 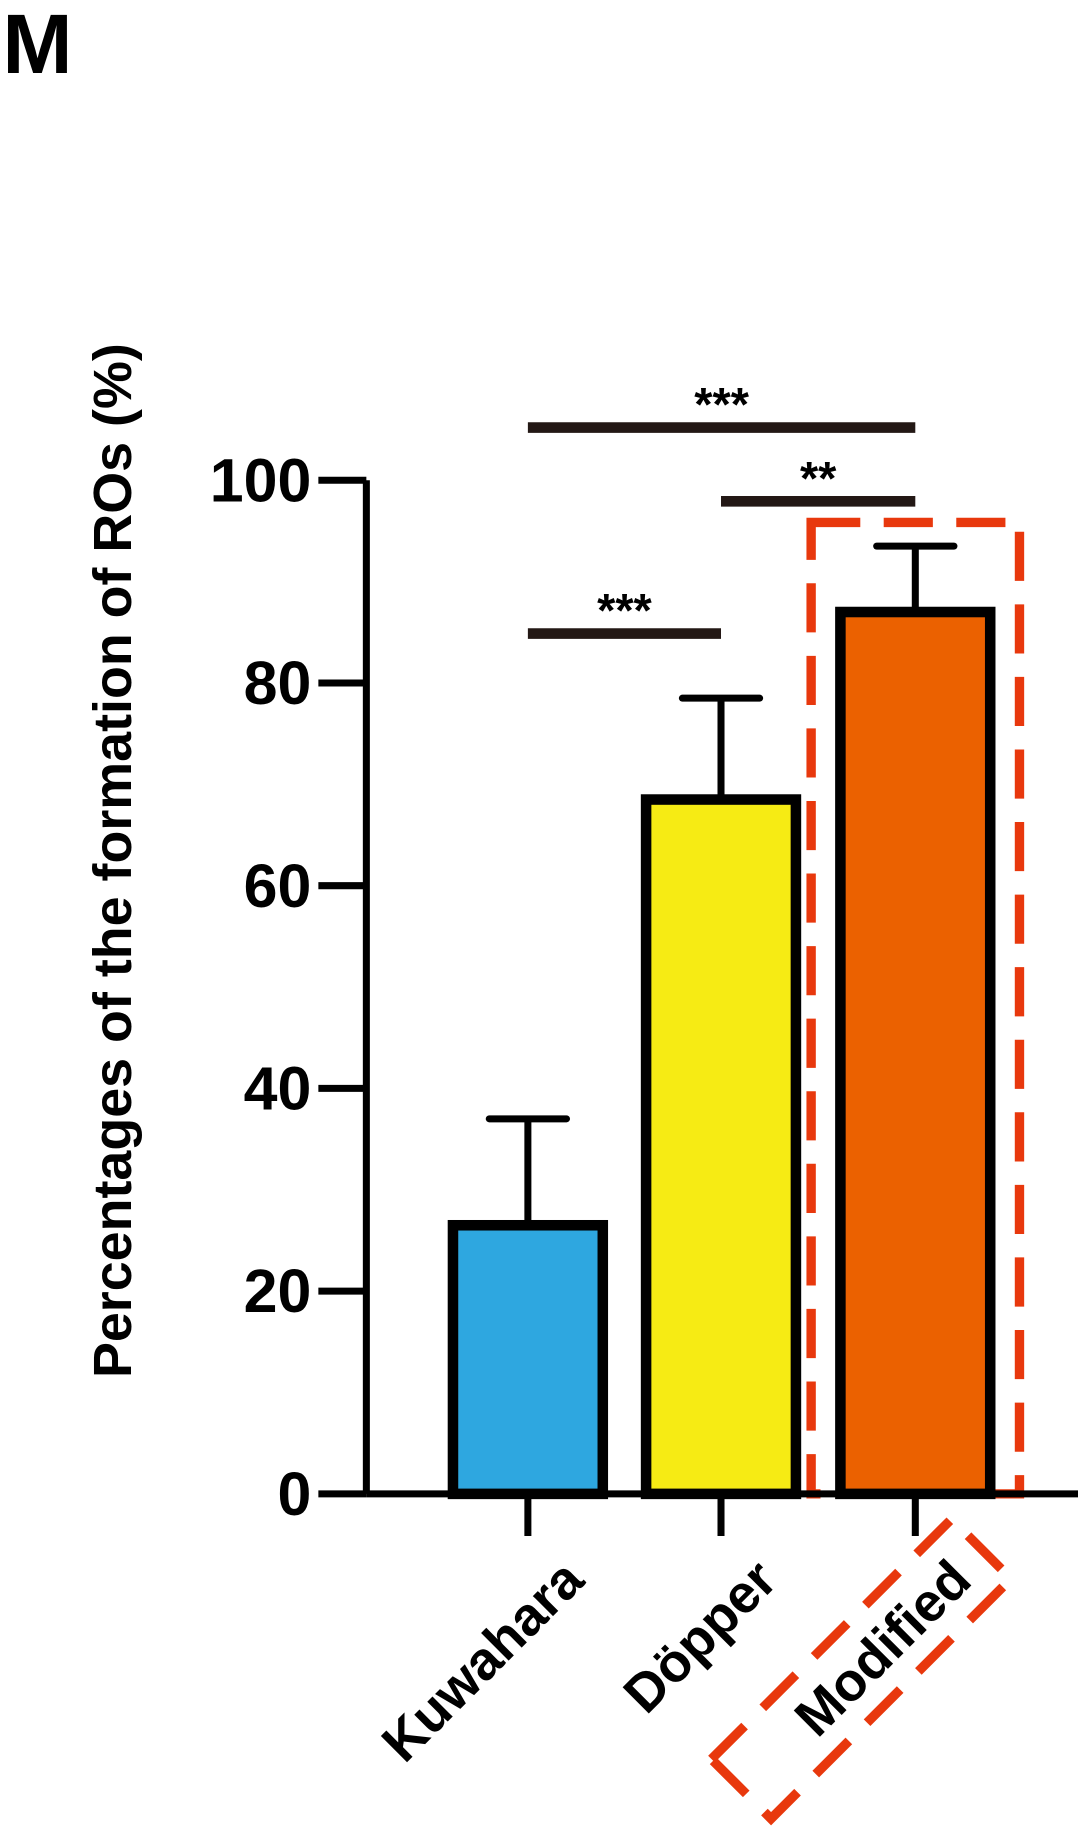 What do you see at coordinates (278, 1291) in the screenshot?
I see `y-tick-label: 20` at bounding box center [278, 1291].